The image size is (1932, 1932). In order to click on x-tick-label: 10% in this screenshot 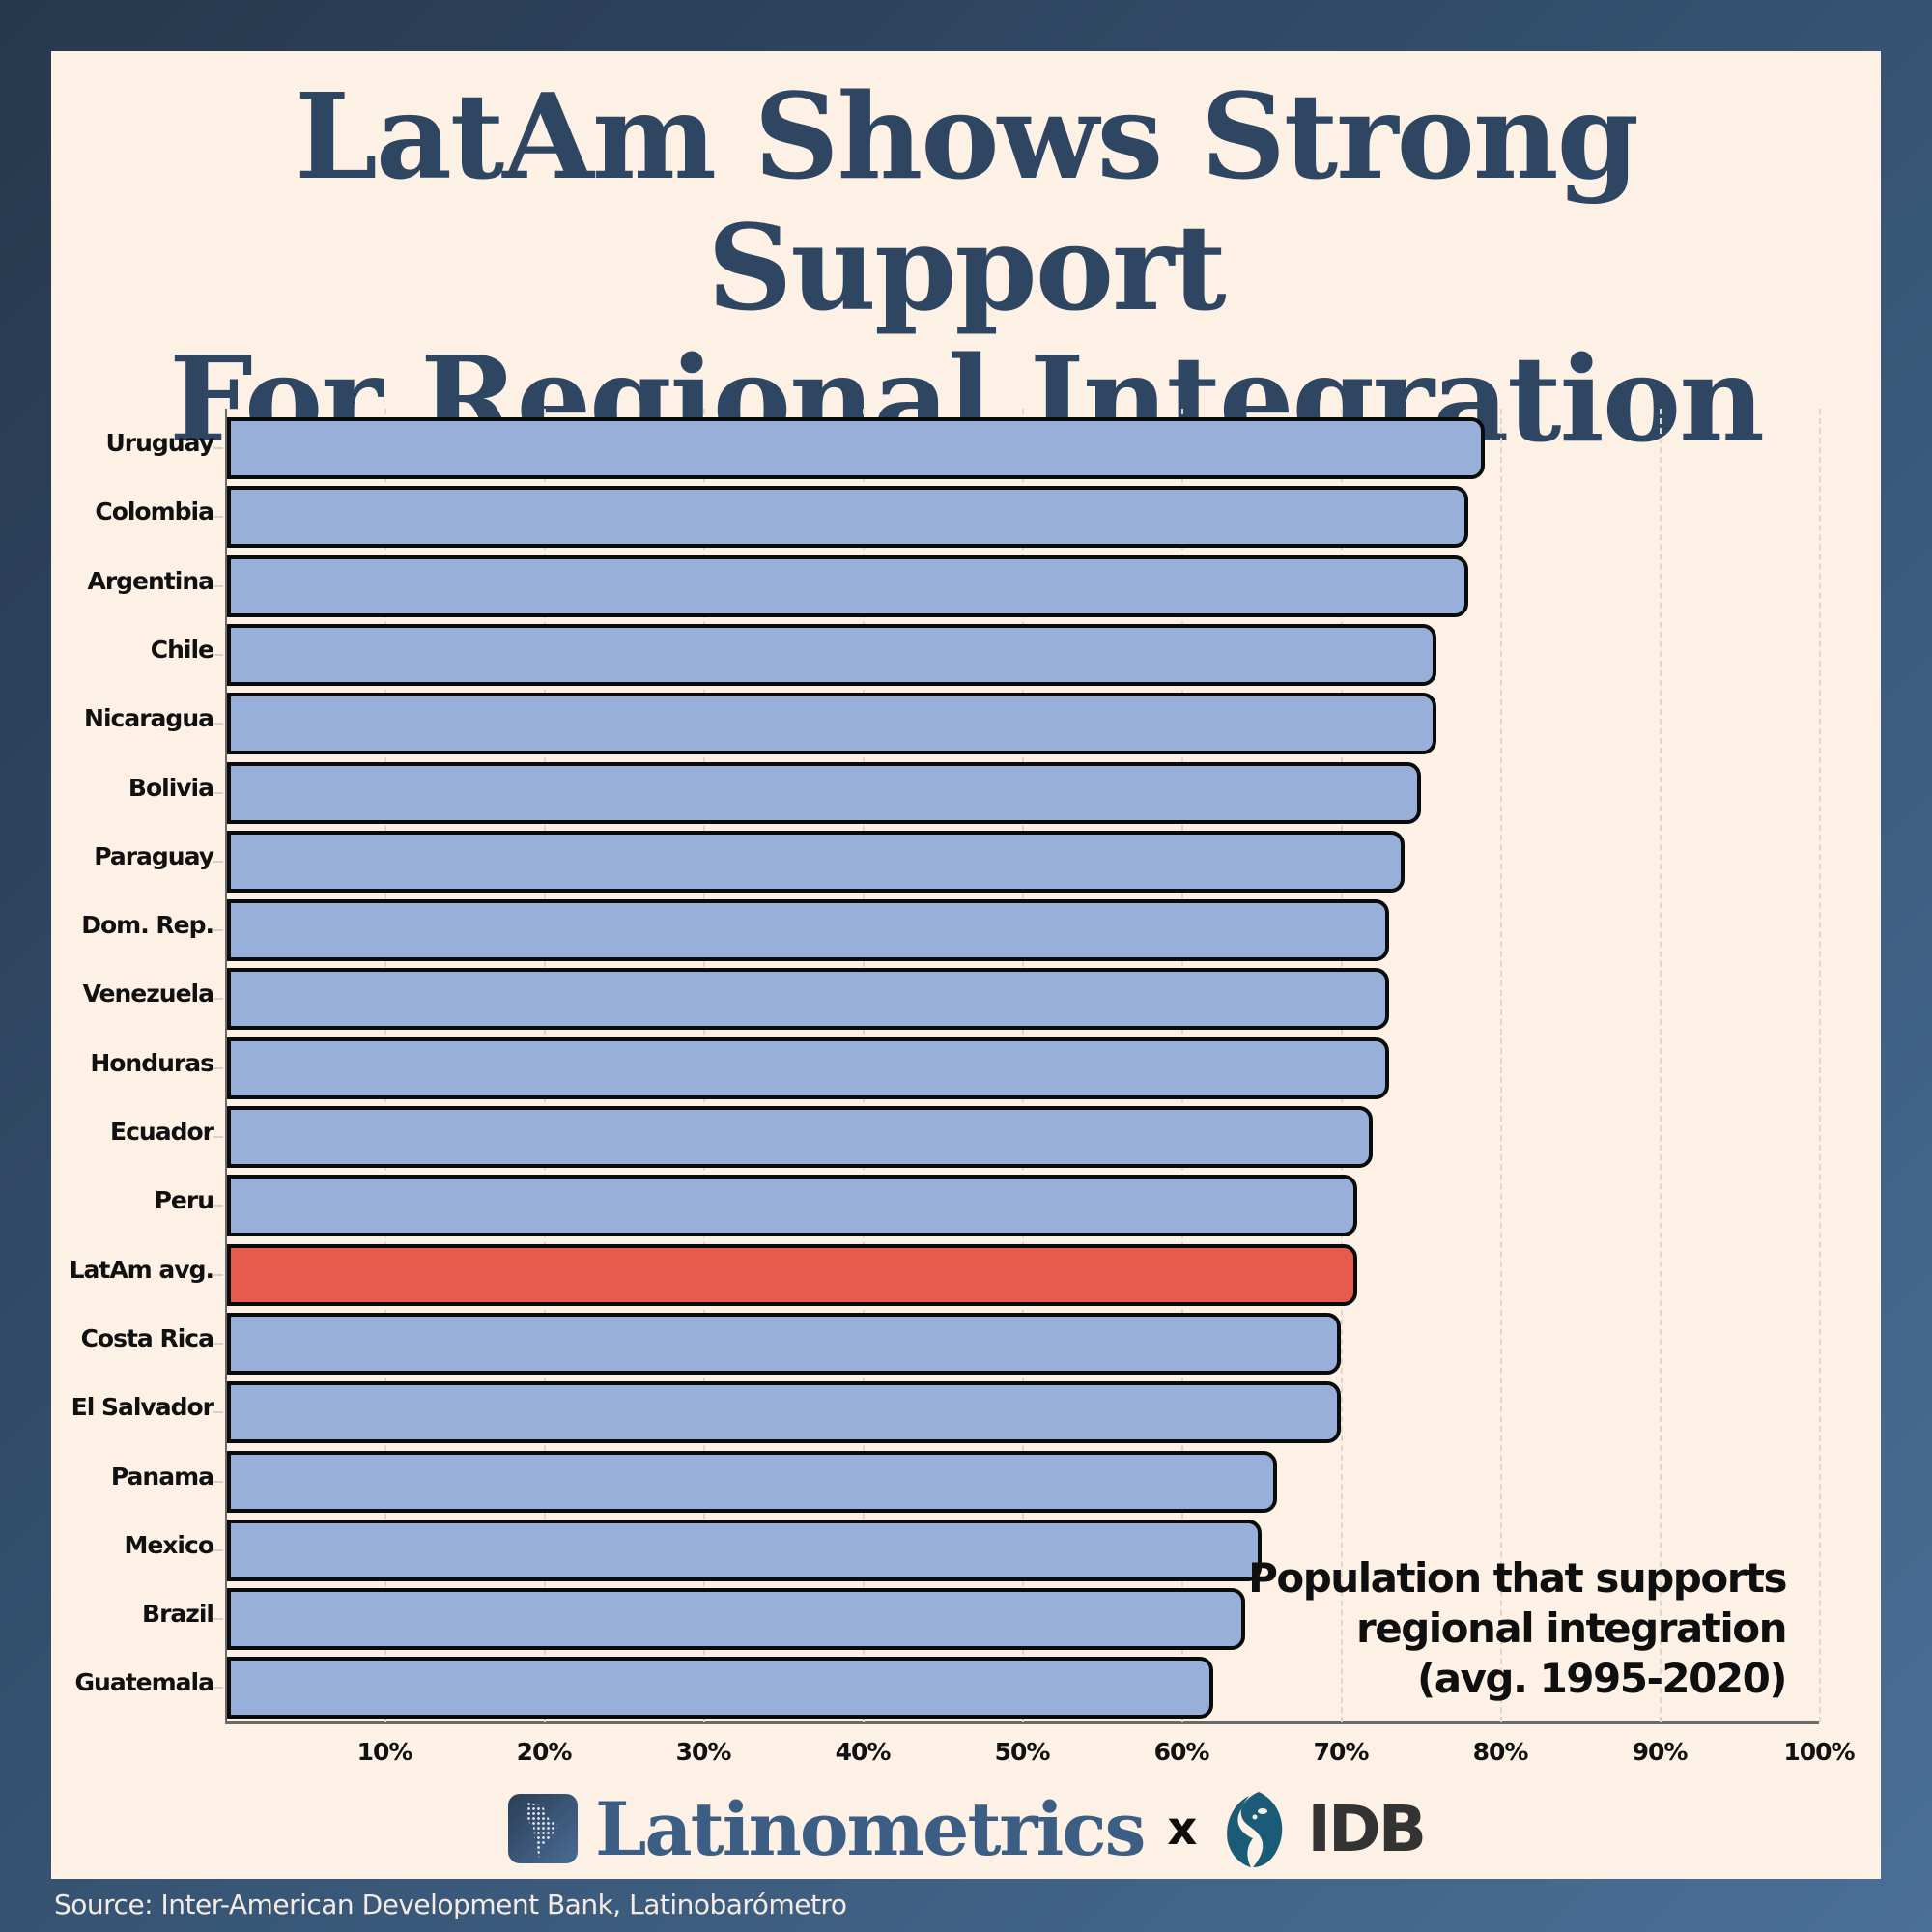, I will do `click(384, 1752)`.